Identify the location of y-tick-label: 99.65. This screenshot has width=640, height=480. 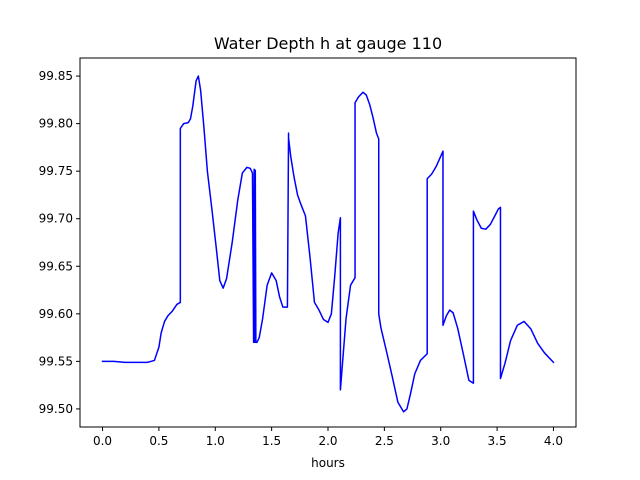
(56, 266).